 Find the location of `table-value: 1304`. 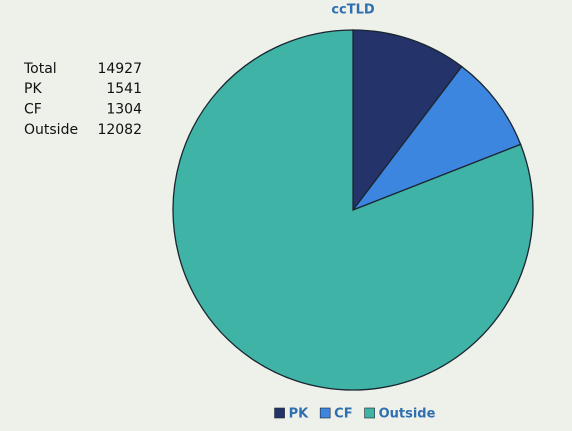

table-value: 1304 is located at coordinates (124, 110).